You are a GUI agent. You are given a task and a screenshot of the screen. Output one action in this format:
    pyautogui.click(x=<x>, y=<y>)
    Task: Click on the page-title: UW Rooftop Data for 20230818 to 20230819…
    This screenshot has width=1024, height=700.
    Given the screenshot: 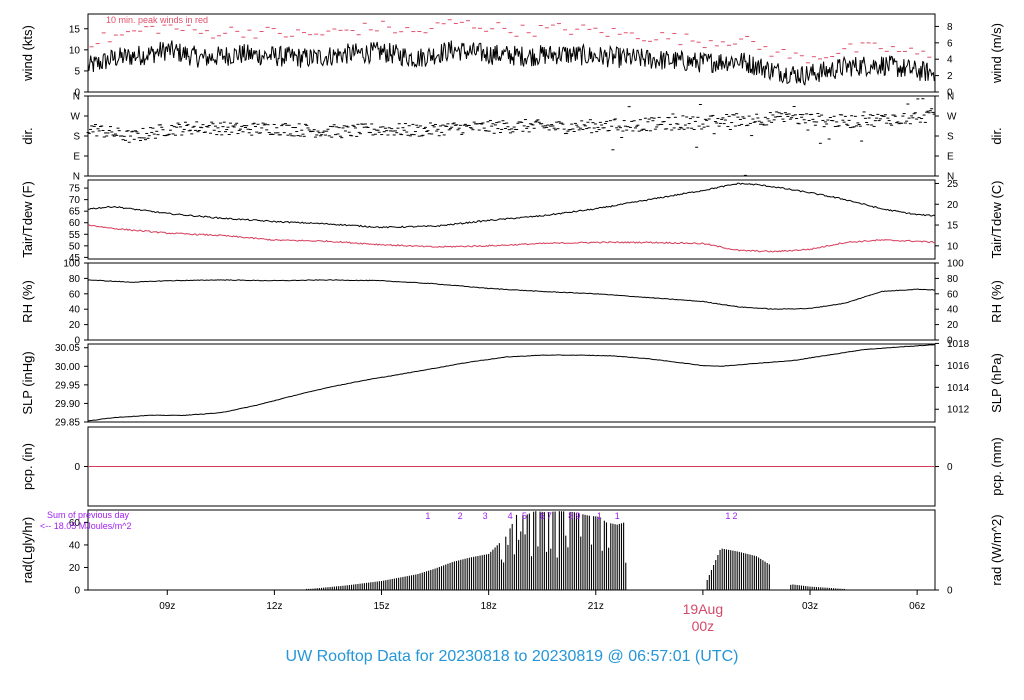 What is the action you would take?
    pyautogui.click(x=512, y=656)
    